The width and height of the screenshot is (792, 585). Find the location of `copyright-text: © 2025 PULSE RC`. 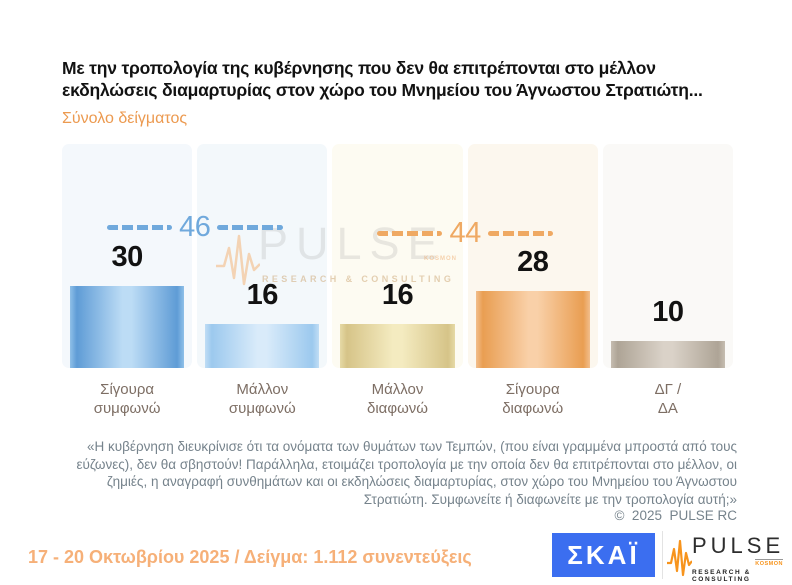

copyright-text: © 2025 PULSE RC is located at coordinates (675, 515).